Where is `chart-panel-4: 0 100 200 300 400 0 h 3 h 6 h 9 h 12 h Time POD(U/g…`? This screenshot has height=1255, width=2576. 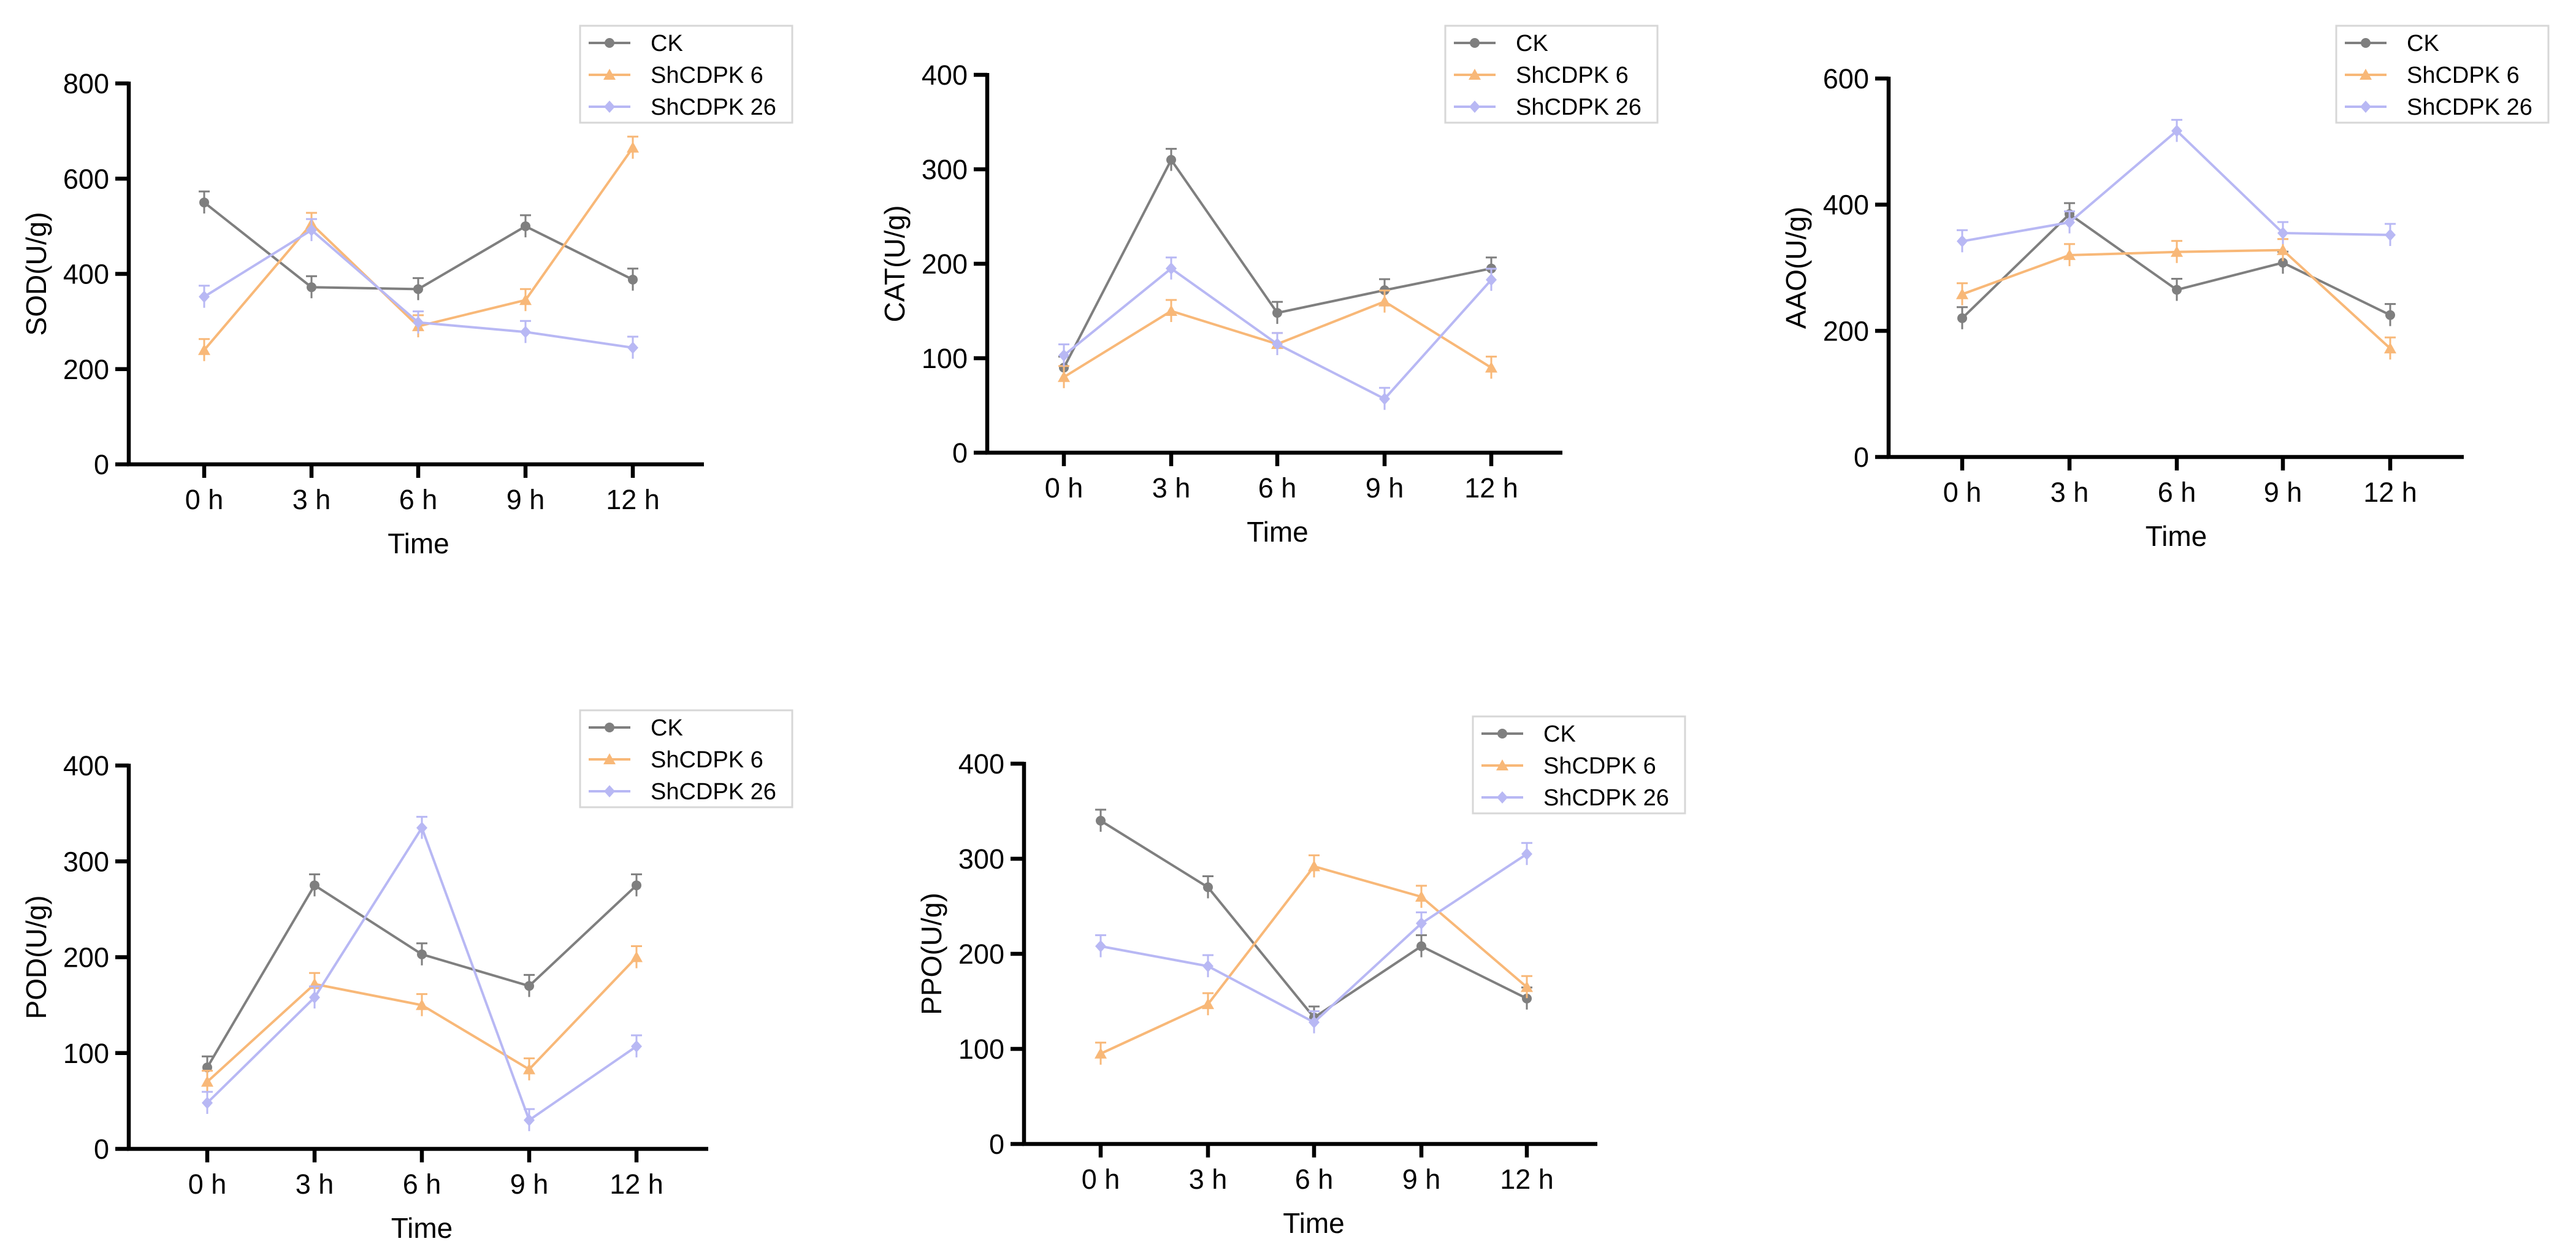
chart-panel-4: 0 100 200 300 400 0 h 3 h 6 h 9 h 12 h Time POD(U/g… is located at coordinates (406, 976).